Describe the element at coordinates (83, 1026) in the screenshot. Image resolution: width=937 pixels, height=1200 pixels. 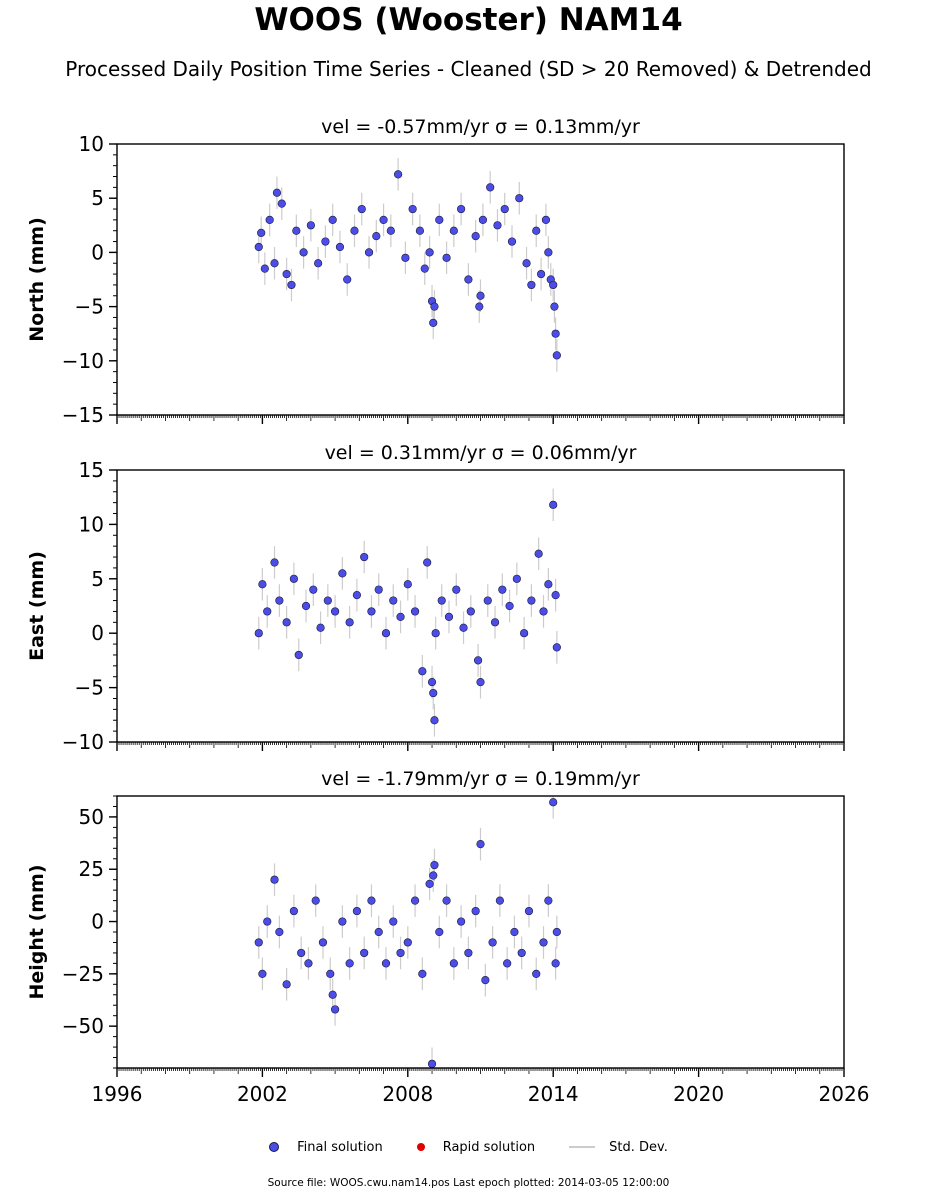
I see `y-tick-label: −50` at that location.